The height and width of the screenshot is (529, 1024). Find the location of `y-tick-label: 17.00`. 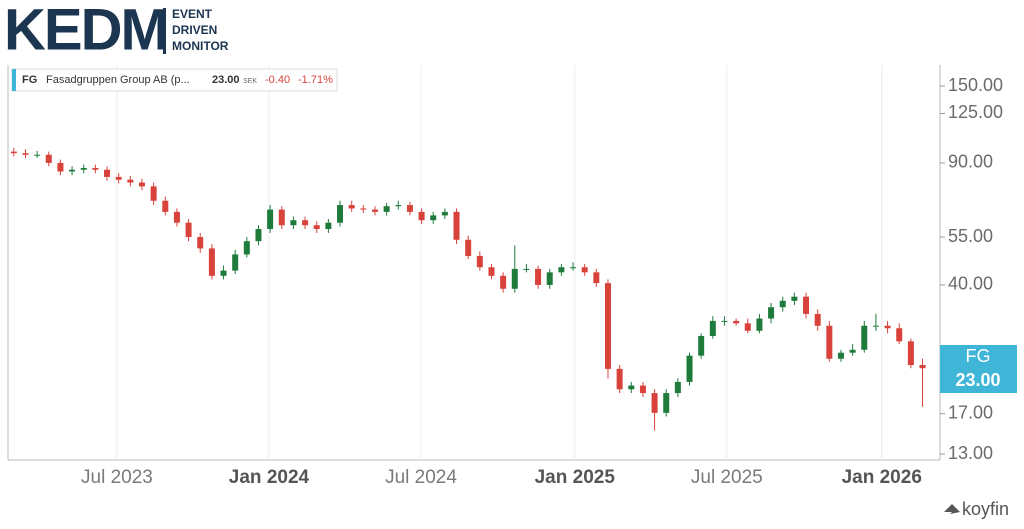

y-tick-label: 17.00 is located at coordinates (970, 412).